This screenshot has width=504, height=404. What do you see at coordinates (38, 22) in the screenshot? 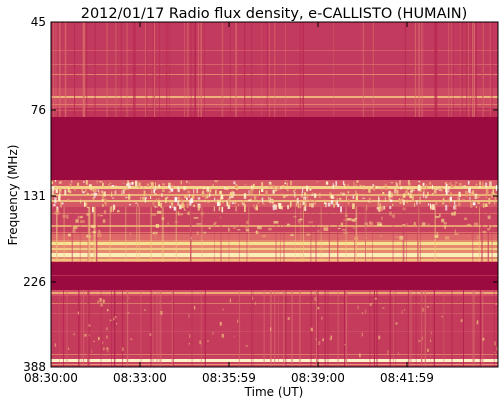
I see `y-tick-label: 45` at bounding box center [38, 22].